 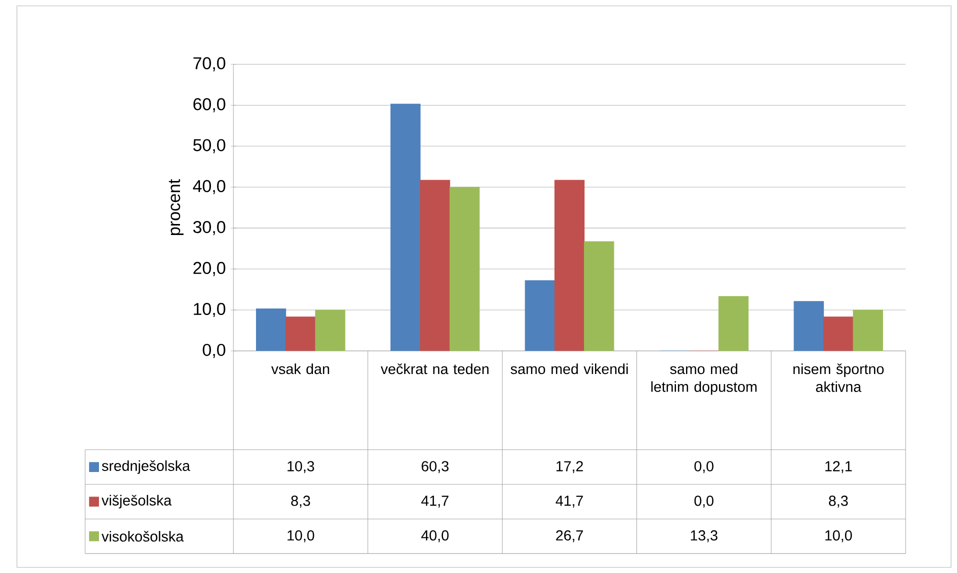 What do you see at coordinates (209, 146) in the screenshot?
I see `y-tick-label: 50,0` at bounding box center [209, 146].